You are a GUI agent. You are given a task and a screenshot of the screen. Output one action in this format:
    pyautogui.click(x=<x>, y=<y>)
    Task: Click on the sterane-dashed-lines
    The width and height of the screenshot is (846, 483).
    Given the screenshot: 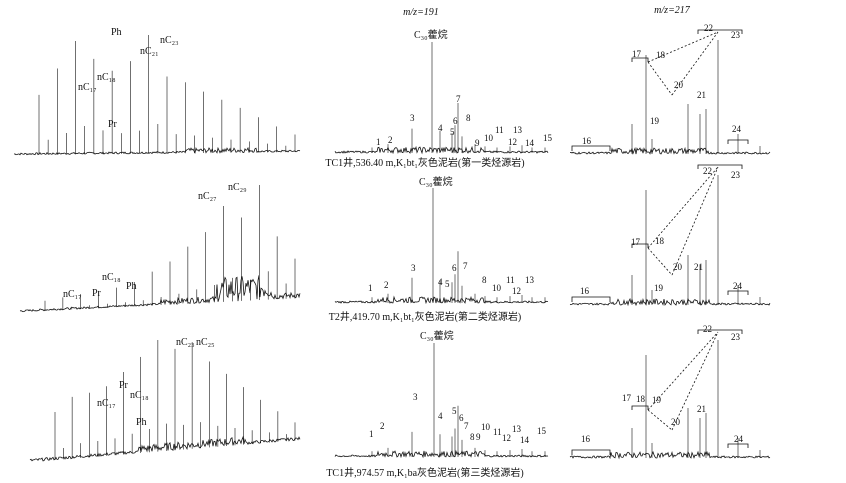 What is the action you would take?
    pyautogui.click(x=683, y=221)
    